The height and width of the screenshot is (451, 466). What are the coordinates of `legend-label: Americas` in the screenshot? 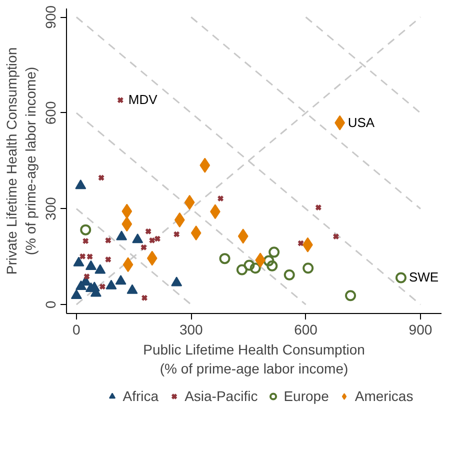 It's located at (384, 396).